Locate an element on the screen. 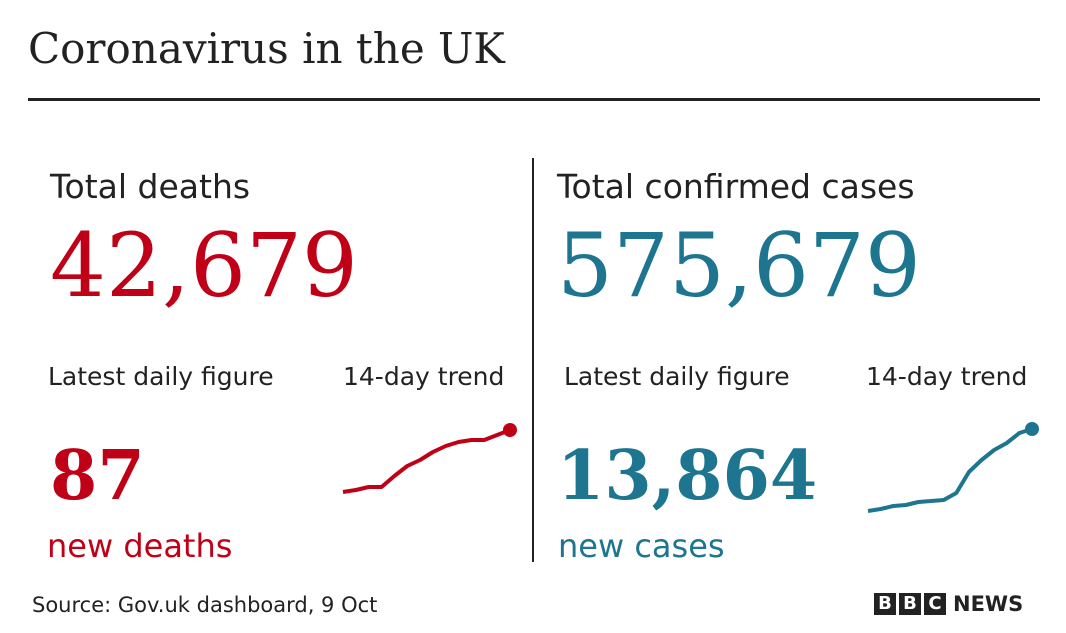 The width and height of the screenshot is (1066, 633). panel-heading: Total confirmed cases is located at coordinates (736, 186).